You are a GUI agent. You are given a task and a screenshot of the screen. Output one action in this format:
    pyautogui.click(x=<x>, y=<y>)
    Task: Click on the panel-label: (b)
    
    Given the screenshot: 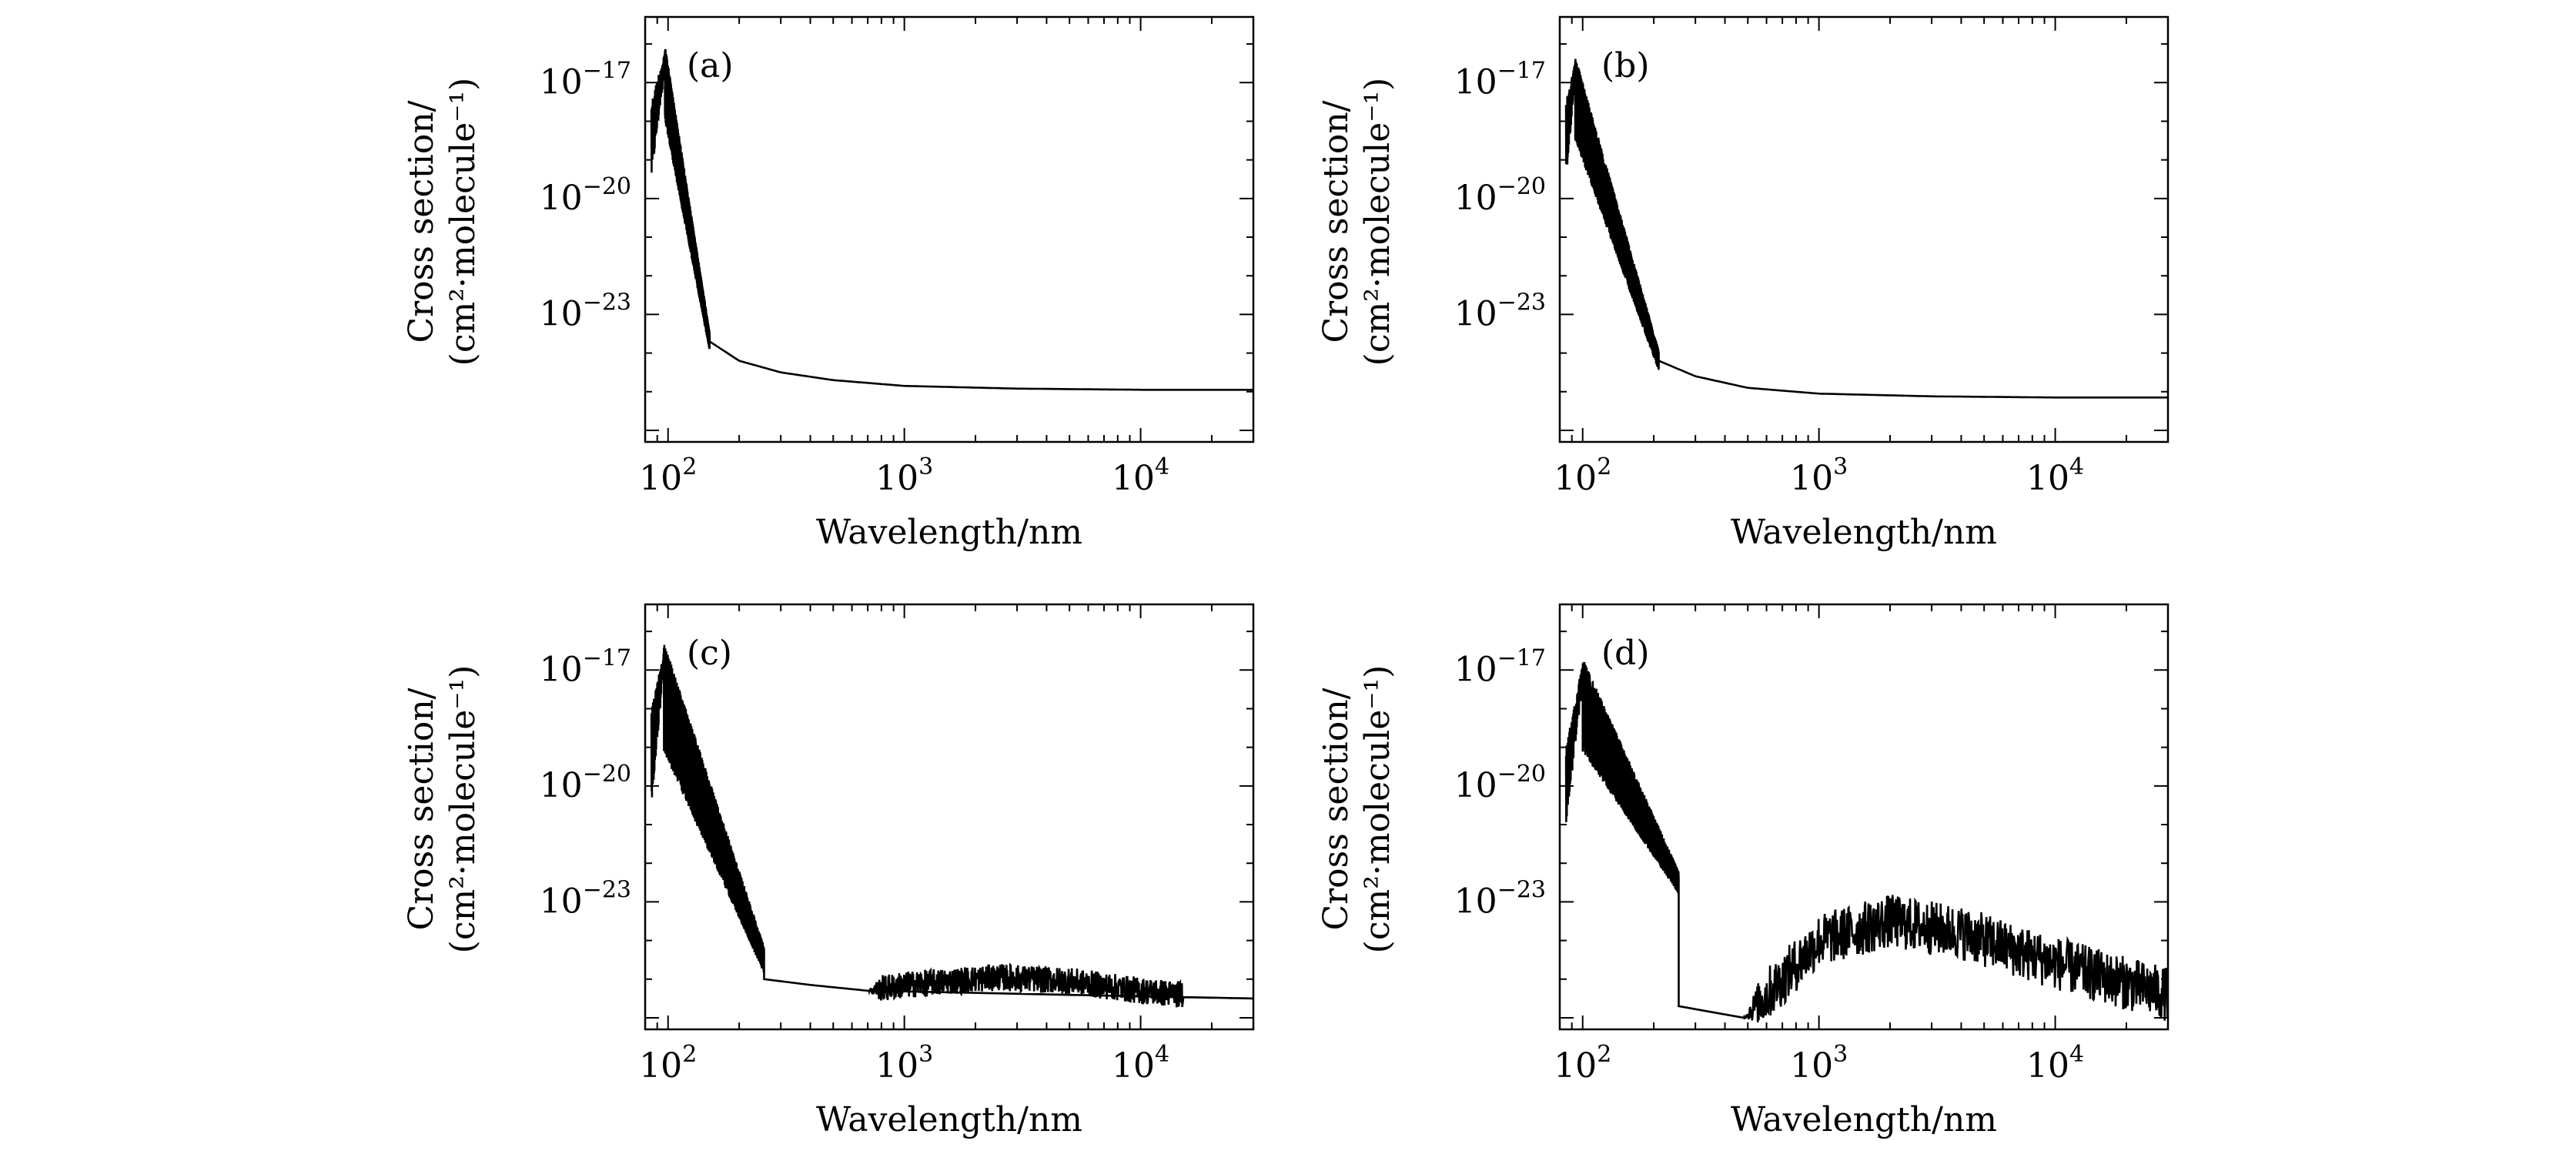 What is the action you would take?
    pyautogui.click(x=1625, y=65)
    